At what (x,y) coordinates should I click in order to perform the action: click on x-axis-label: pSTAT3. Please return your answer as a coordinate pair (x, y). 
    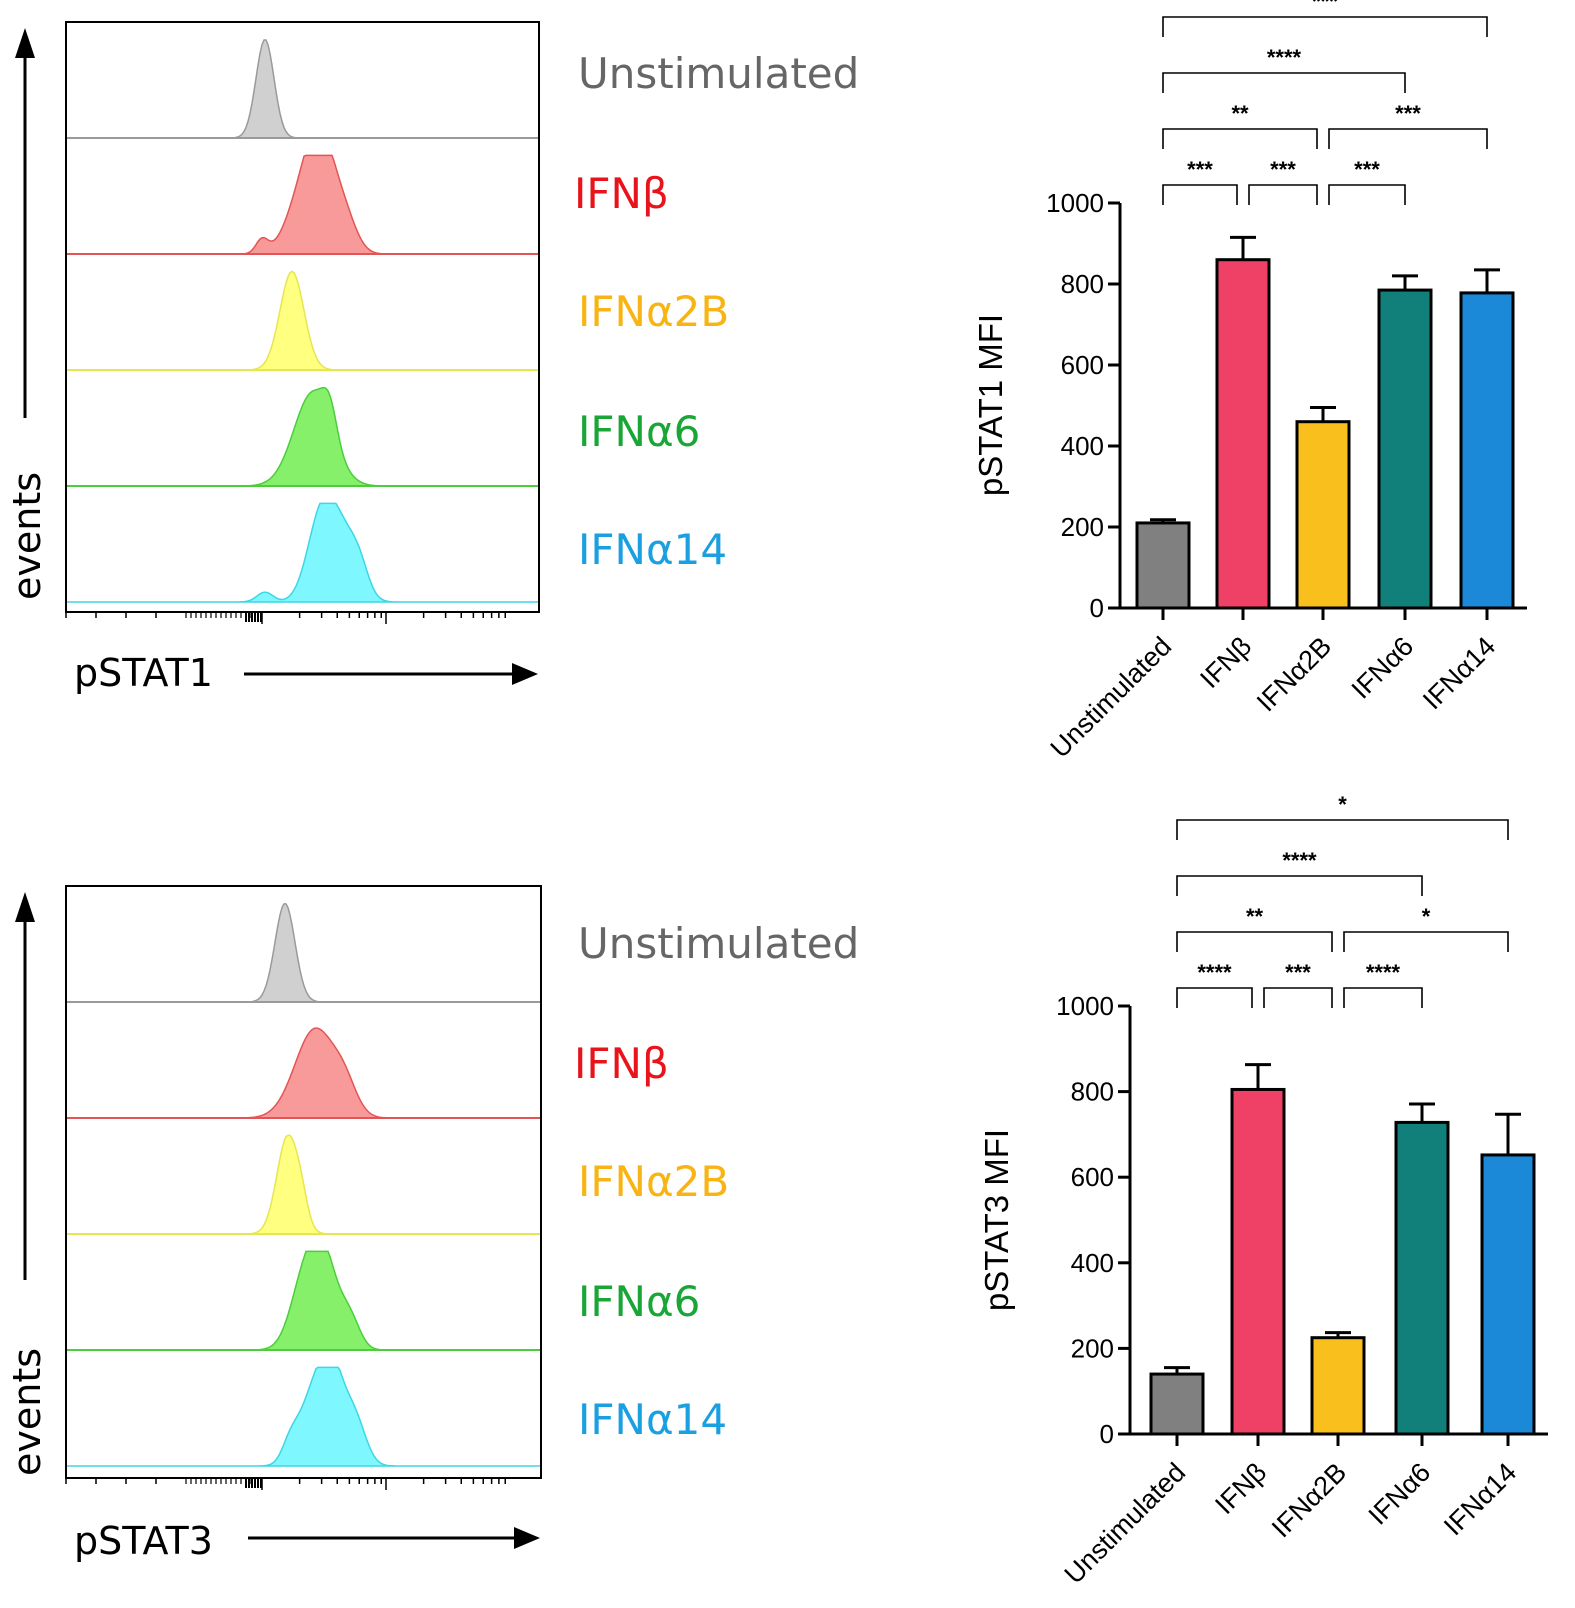
    Looking at the image, I should click on (143, 1541).